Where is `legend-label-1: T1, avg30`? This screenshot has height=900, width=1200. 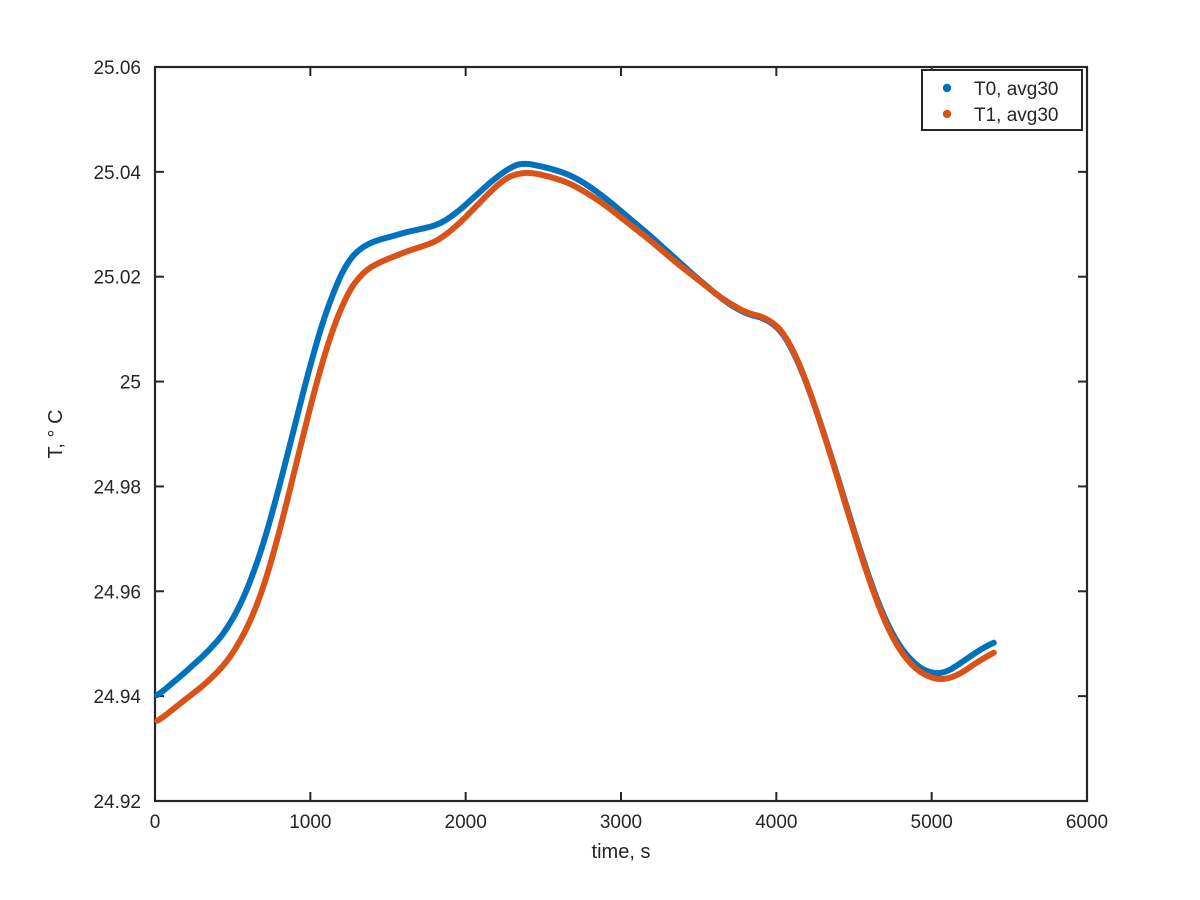
legend-label-1: T1, avg30 is located at coordinates (1016, 115).